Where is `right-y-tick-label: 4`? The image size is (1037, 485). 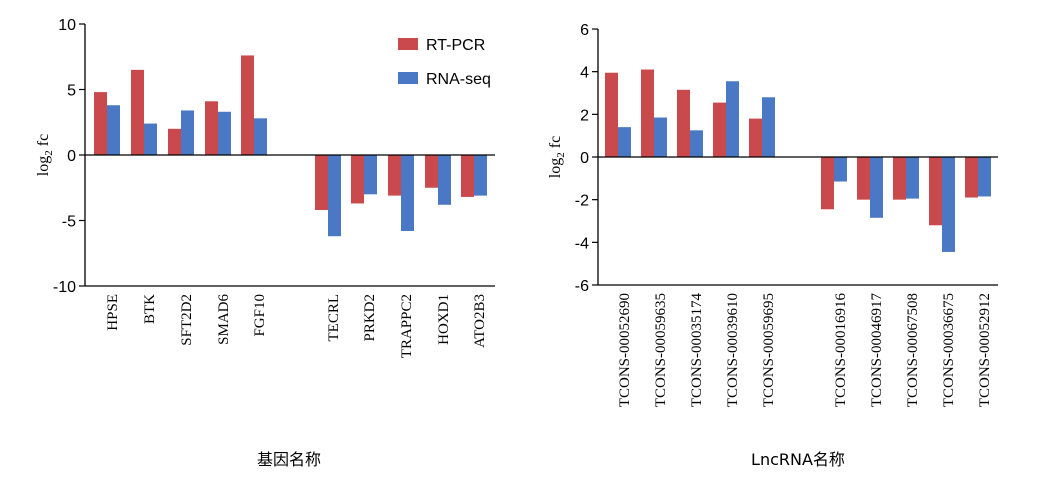 right-y-tick-label: 4 is located at coordinates (584, 73).